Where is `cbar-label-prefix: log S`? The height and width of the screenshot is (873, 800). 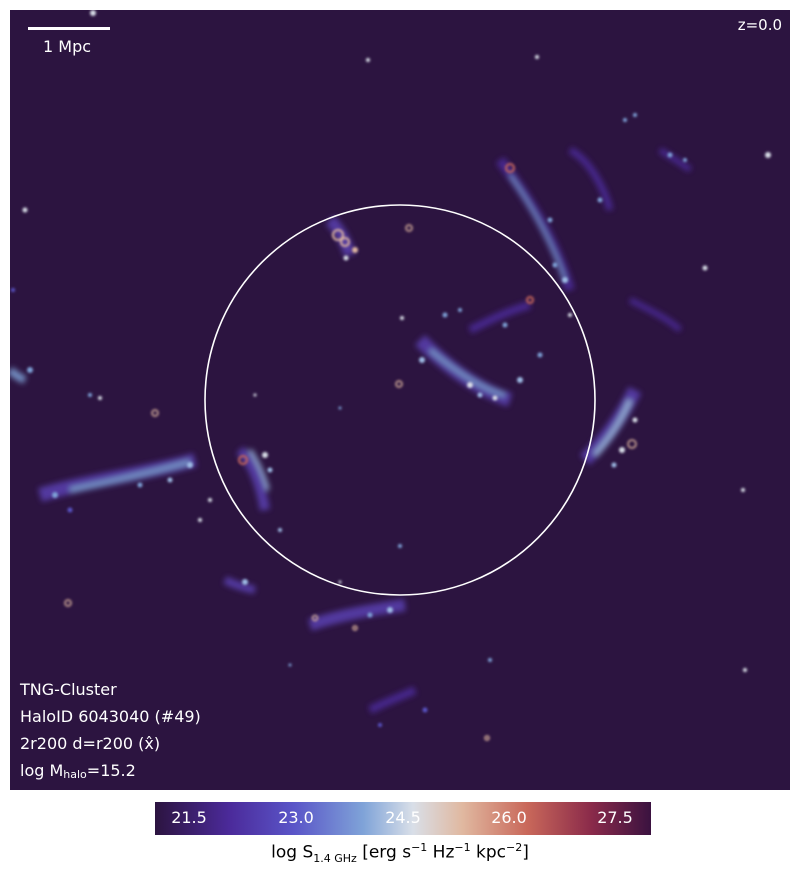
cbar-label-prefix: log S is located at coordinates (292, 852).